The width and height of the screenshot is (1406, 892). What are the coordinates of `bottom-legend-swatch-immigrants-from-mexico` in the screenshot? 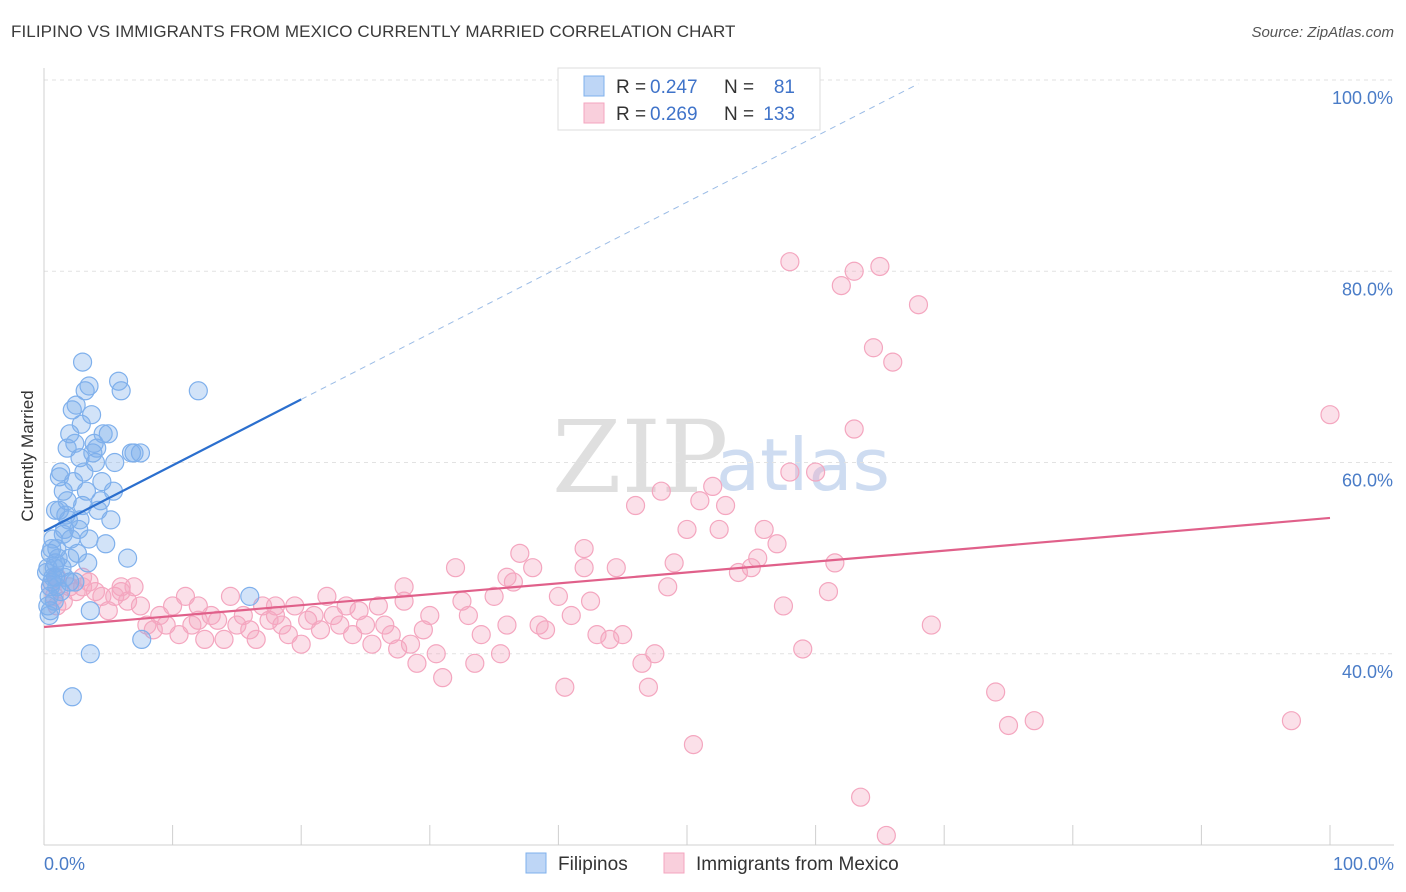 It's located at (674, 863).